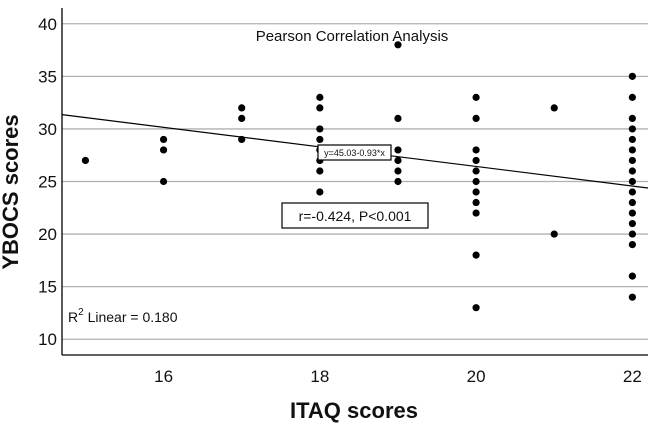 The width and height of the screenshot is (648, 424). Describe the element at coordinates (47, 76) in the screenshot. I see `y-tick-label-35: 35` at that location.